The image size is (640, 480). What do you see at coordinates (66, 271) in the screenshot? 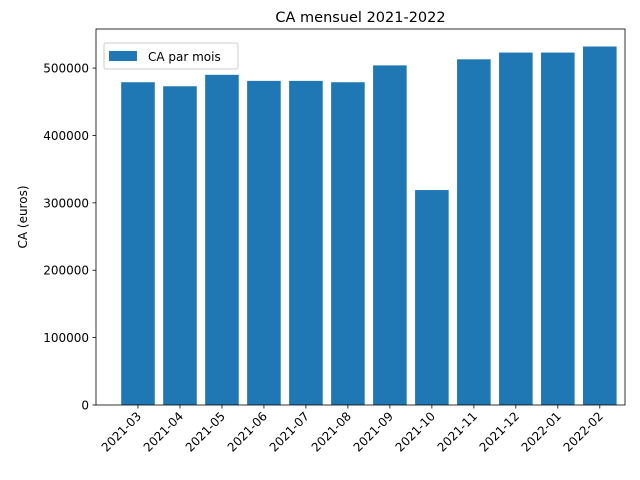
I see `y-tick-label: 200000` at bounding box center [66, 271].